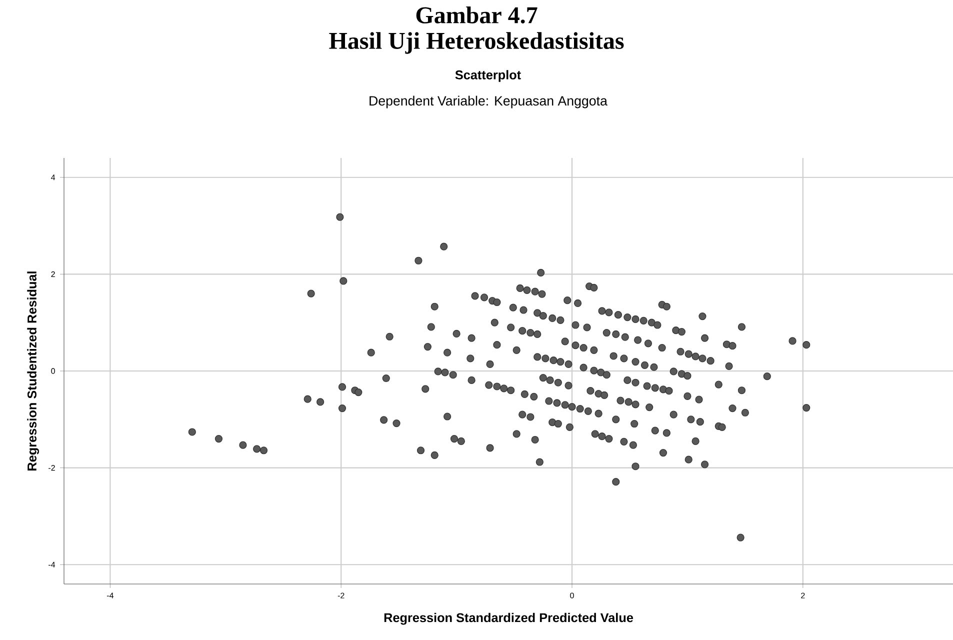 The height and width of the screenshot is (640, 953). What do you see at coordinates (51, 468) in the screenshot?
I see `y-tick-label: -2` at bounding box center [51, 468].